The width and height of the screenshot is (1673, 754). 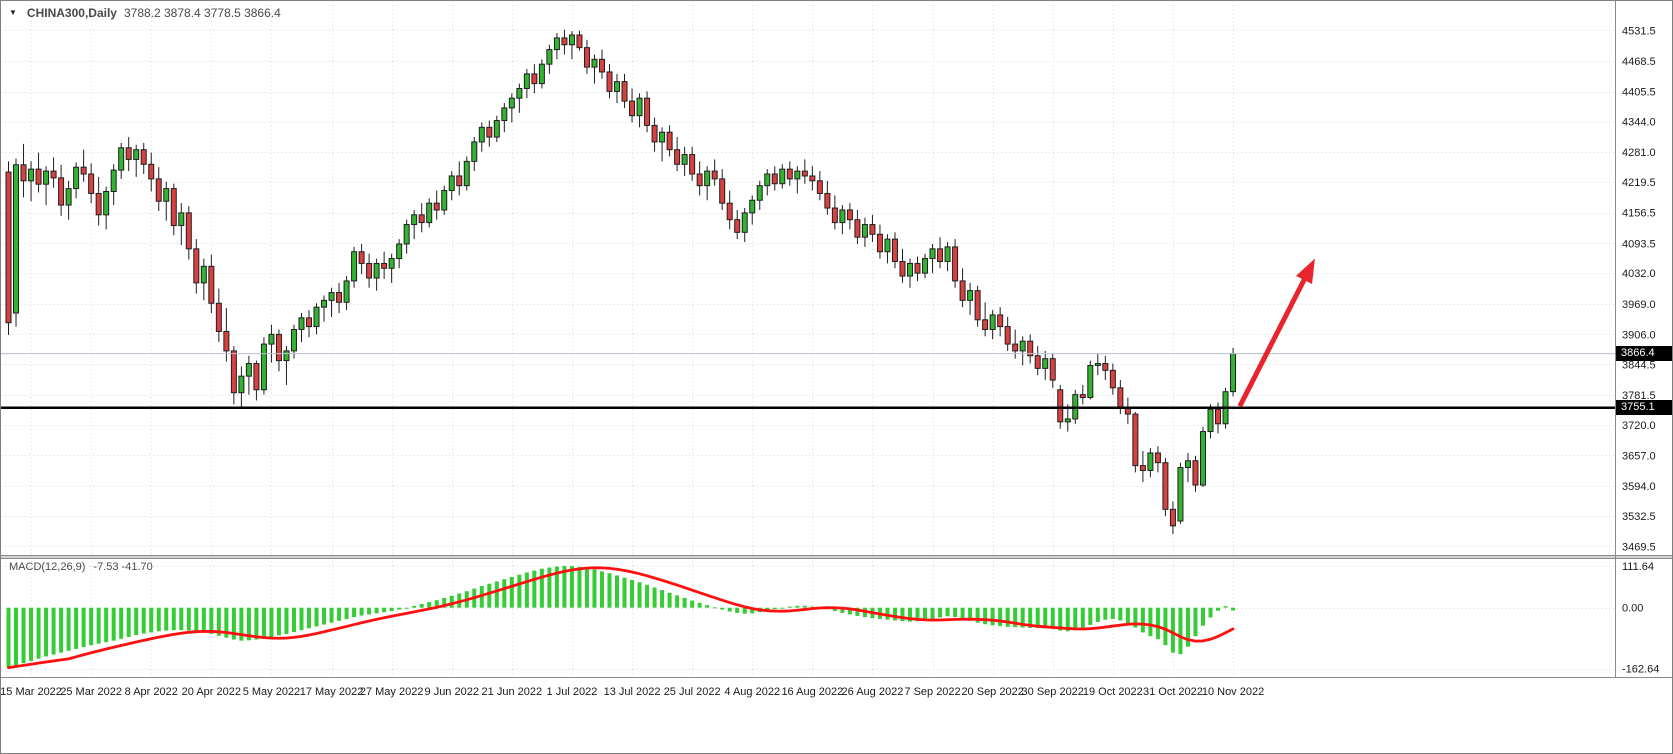 I want to click on price-axis, so click(x=1644, y=339).